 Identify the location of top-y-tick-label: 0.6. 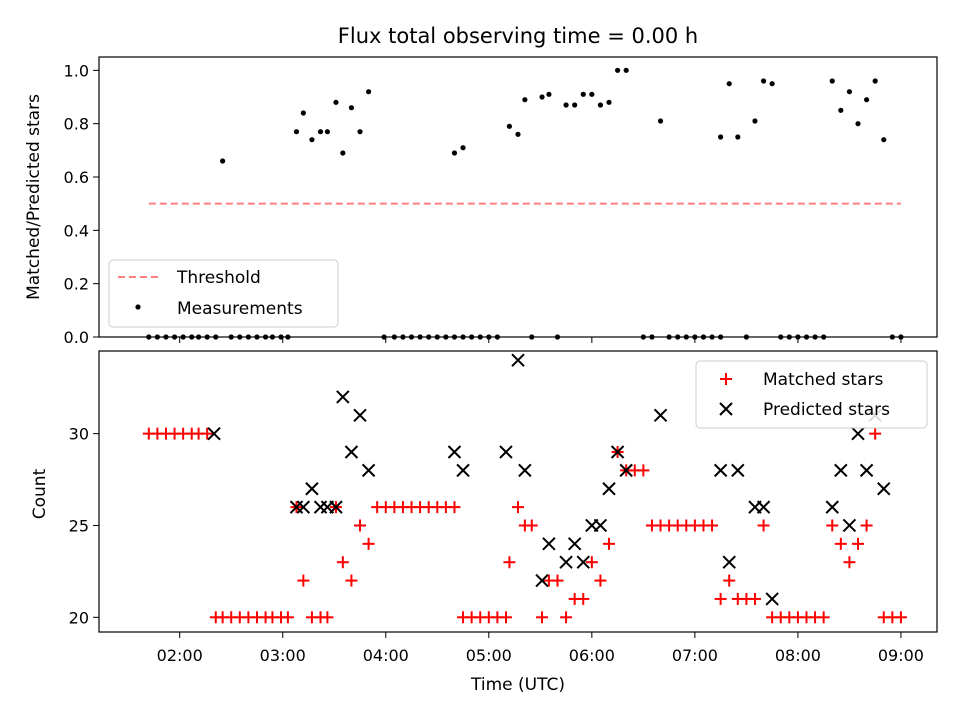
(76, 177).